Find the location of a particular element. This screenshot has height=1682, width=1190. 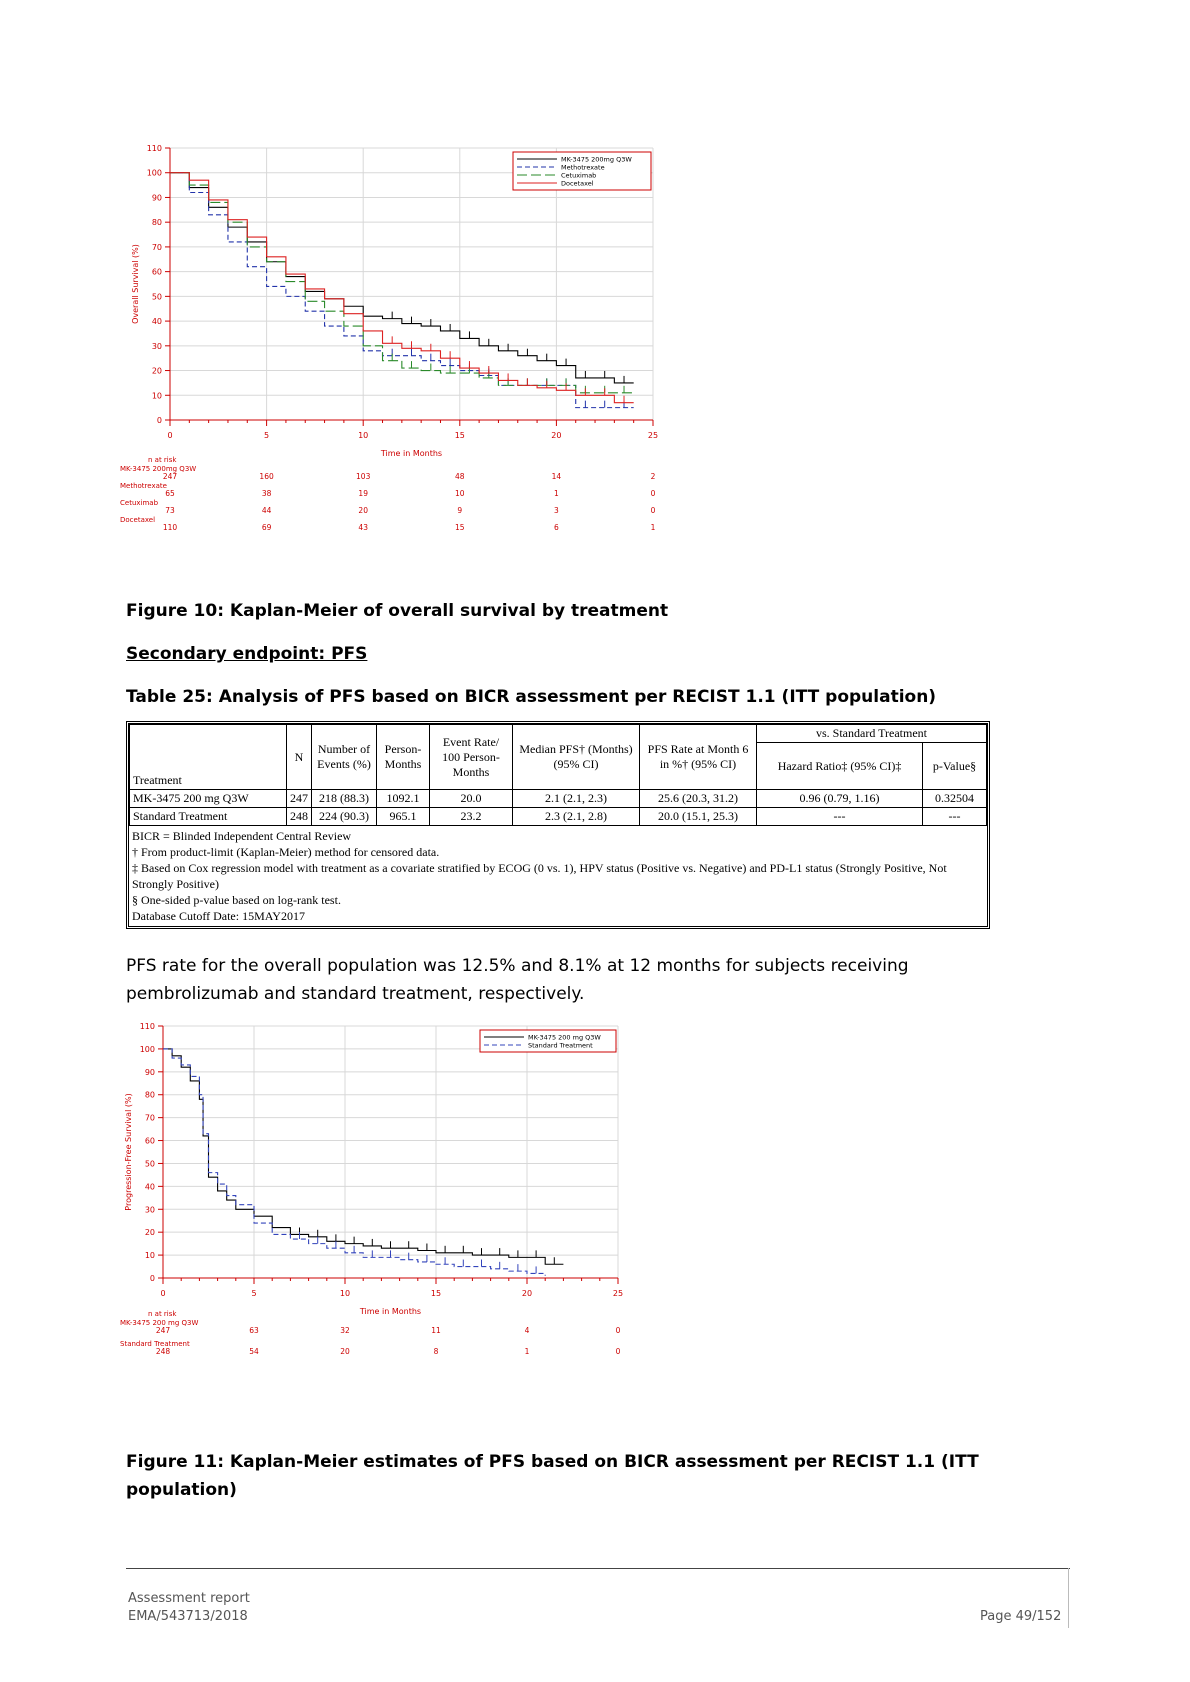

risk-row-label: Cetuximab is located at coordinates (139, 503).